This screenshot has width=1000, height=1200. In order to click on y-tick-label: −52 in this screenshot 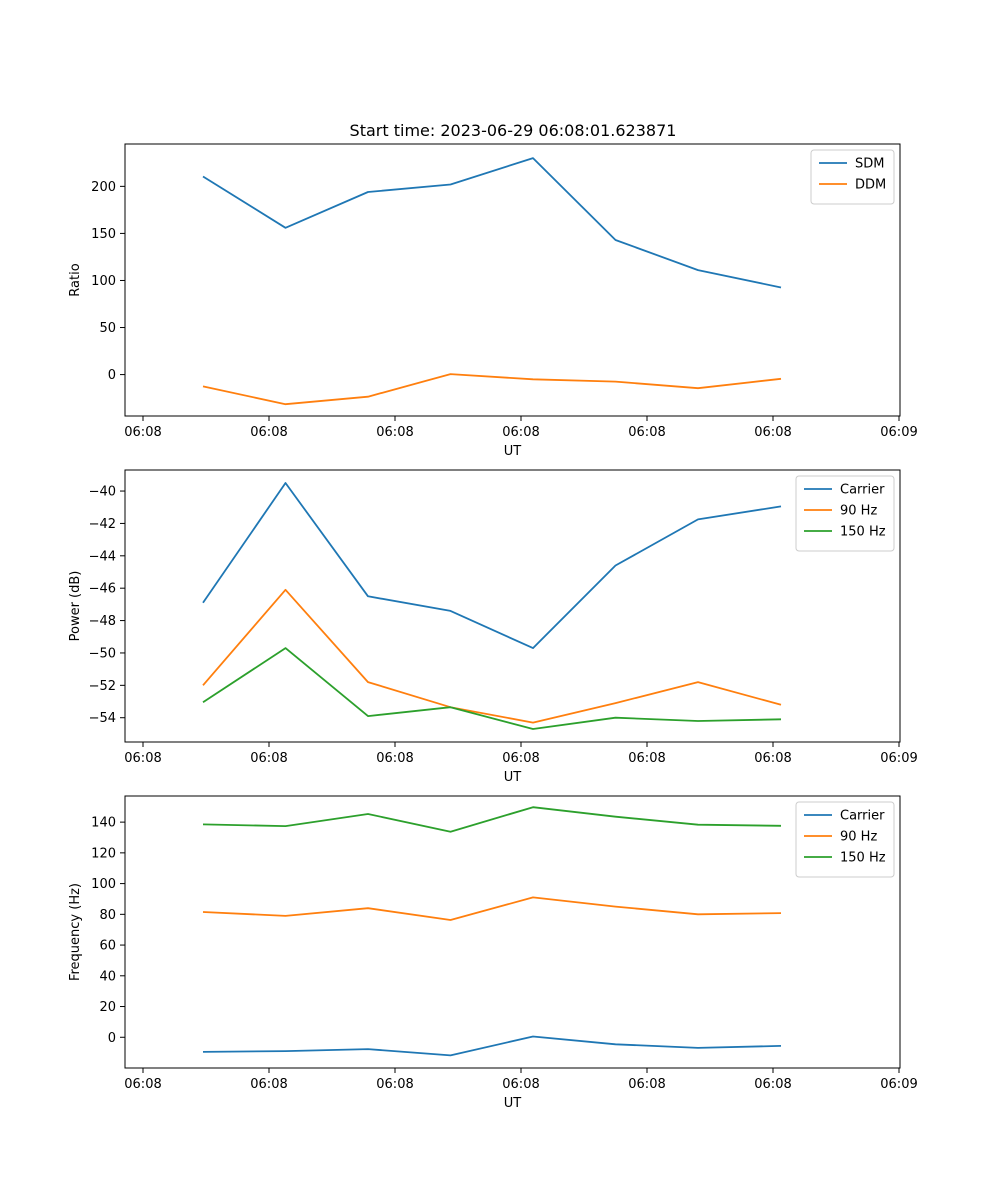, I will do `click(102, 686)`.